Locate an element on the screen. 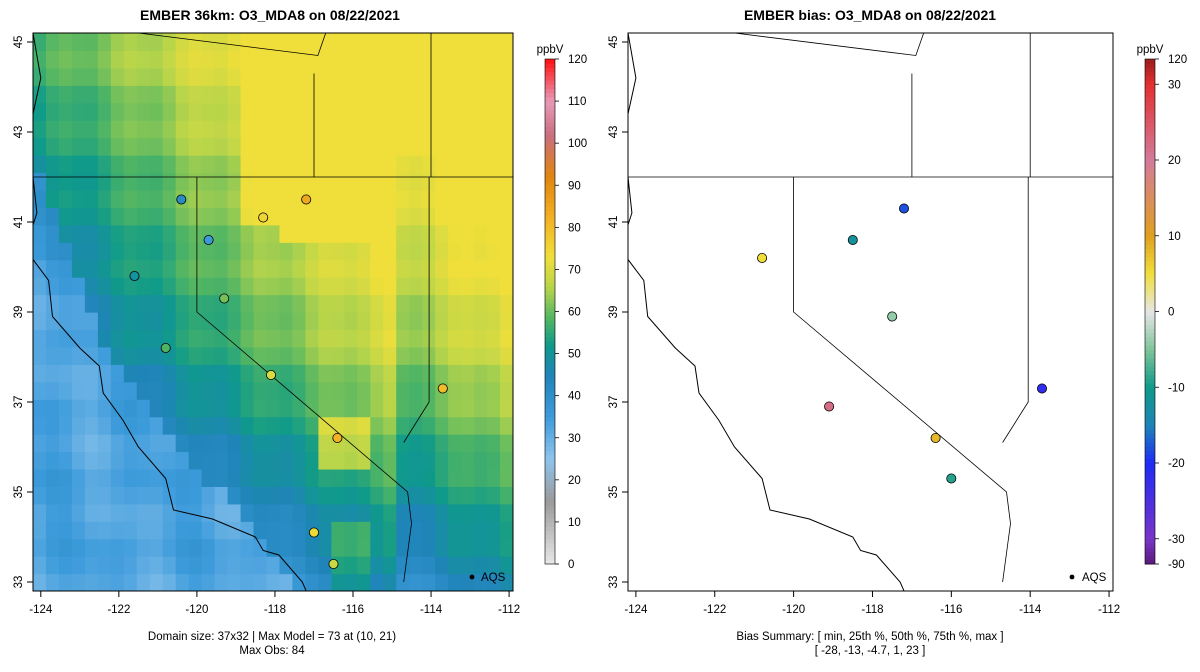 This screenshot has width=1200, height=672. state-border is located at coordinates (400, 614).